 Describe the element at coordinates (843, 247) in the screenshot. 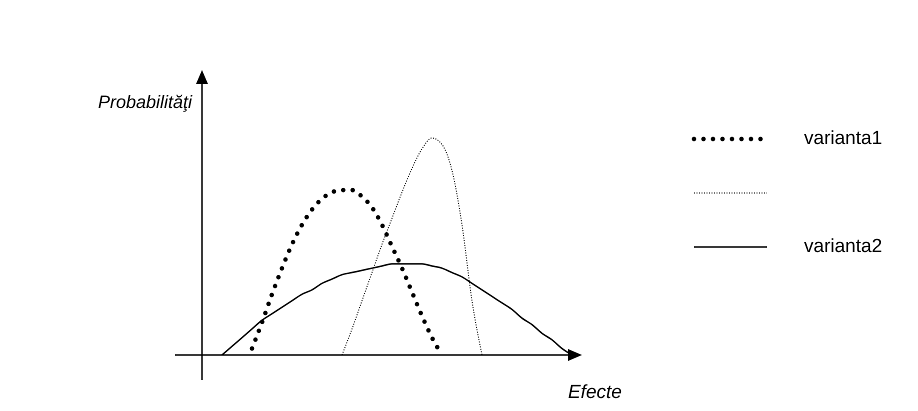

I see `legend-label: varianta2` at that location.